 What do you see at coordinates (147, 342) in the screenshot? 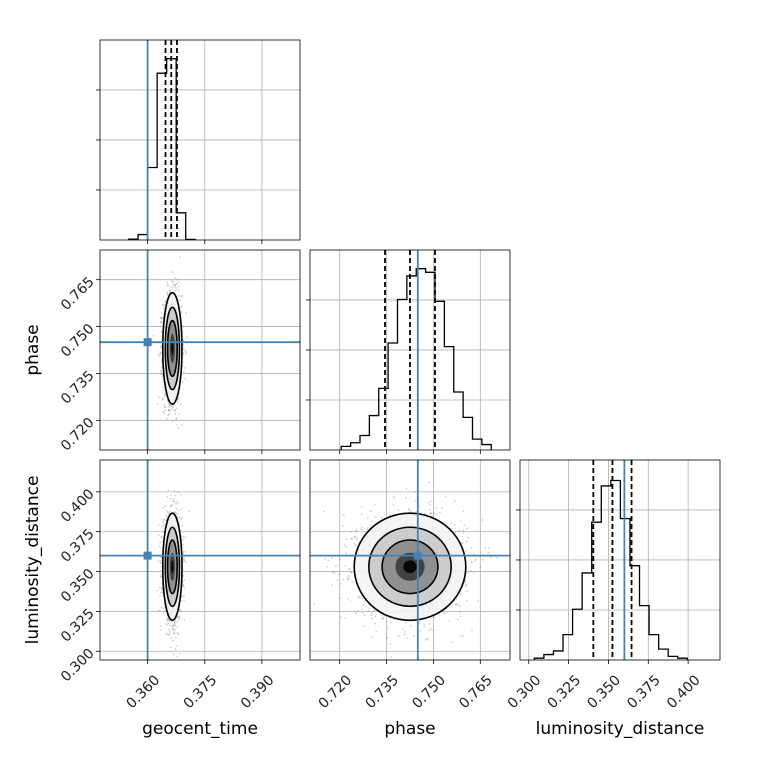
I see `truth-marker` at bounding box center [147, 342].